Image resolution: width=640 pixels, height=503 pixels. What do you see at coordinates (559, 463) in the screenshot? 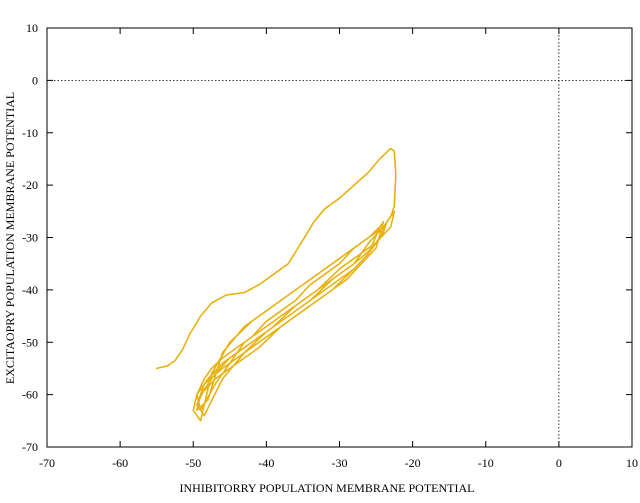
I see `x-tick-label: 0` at bounding box center [559, 463].